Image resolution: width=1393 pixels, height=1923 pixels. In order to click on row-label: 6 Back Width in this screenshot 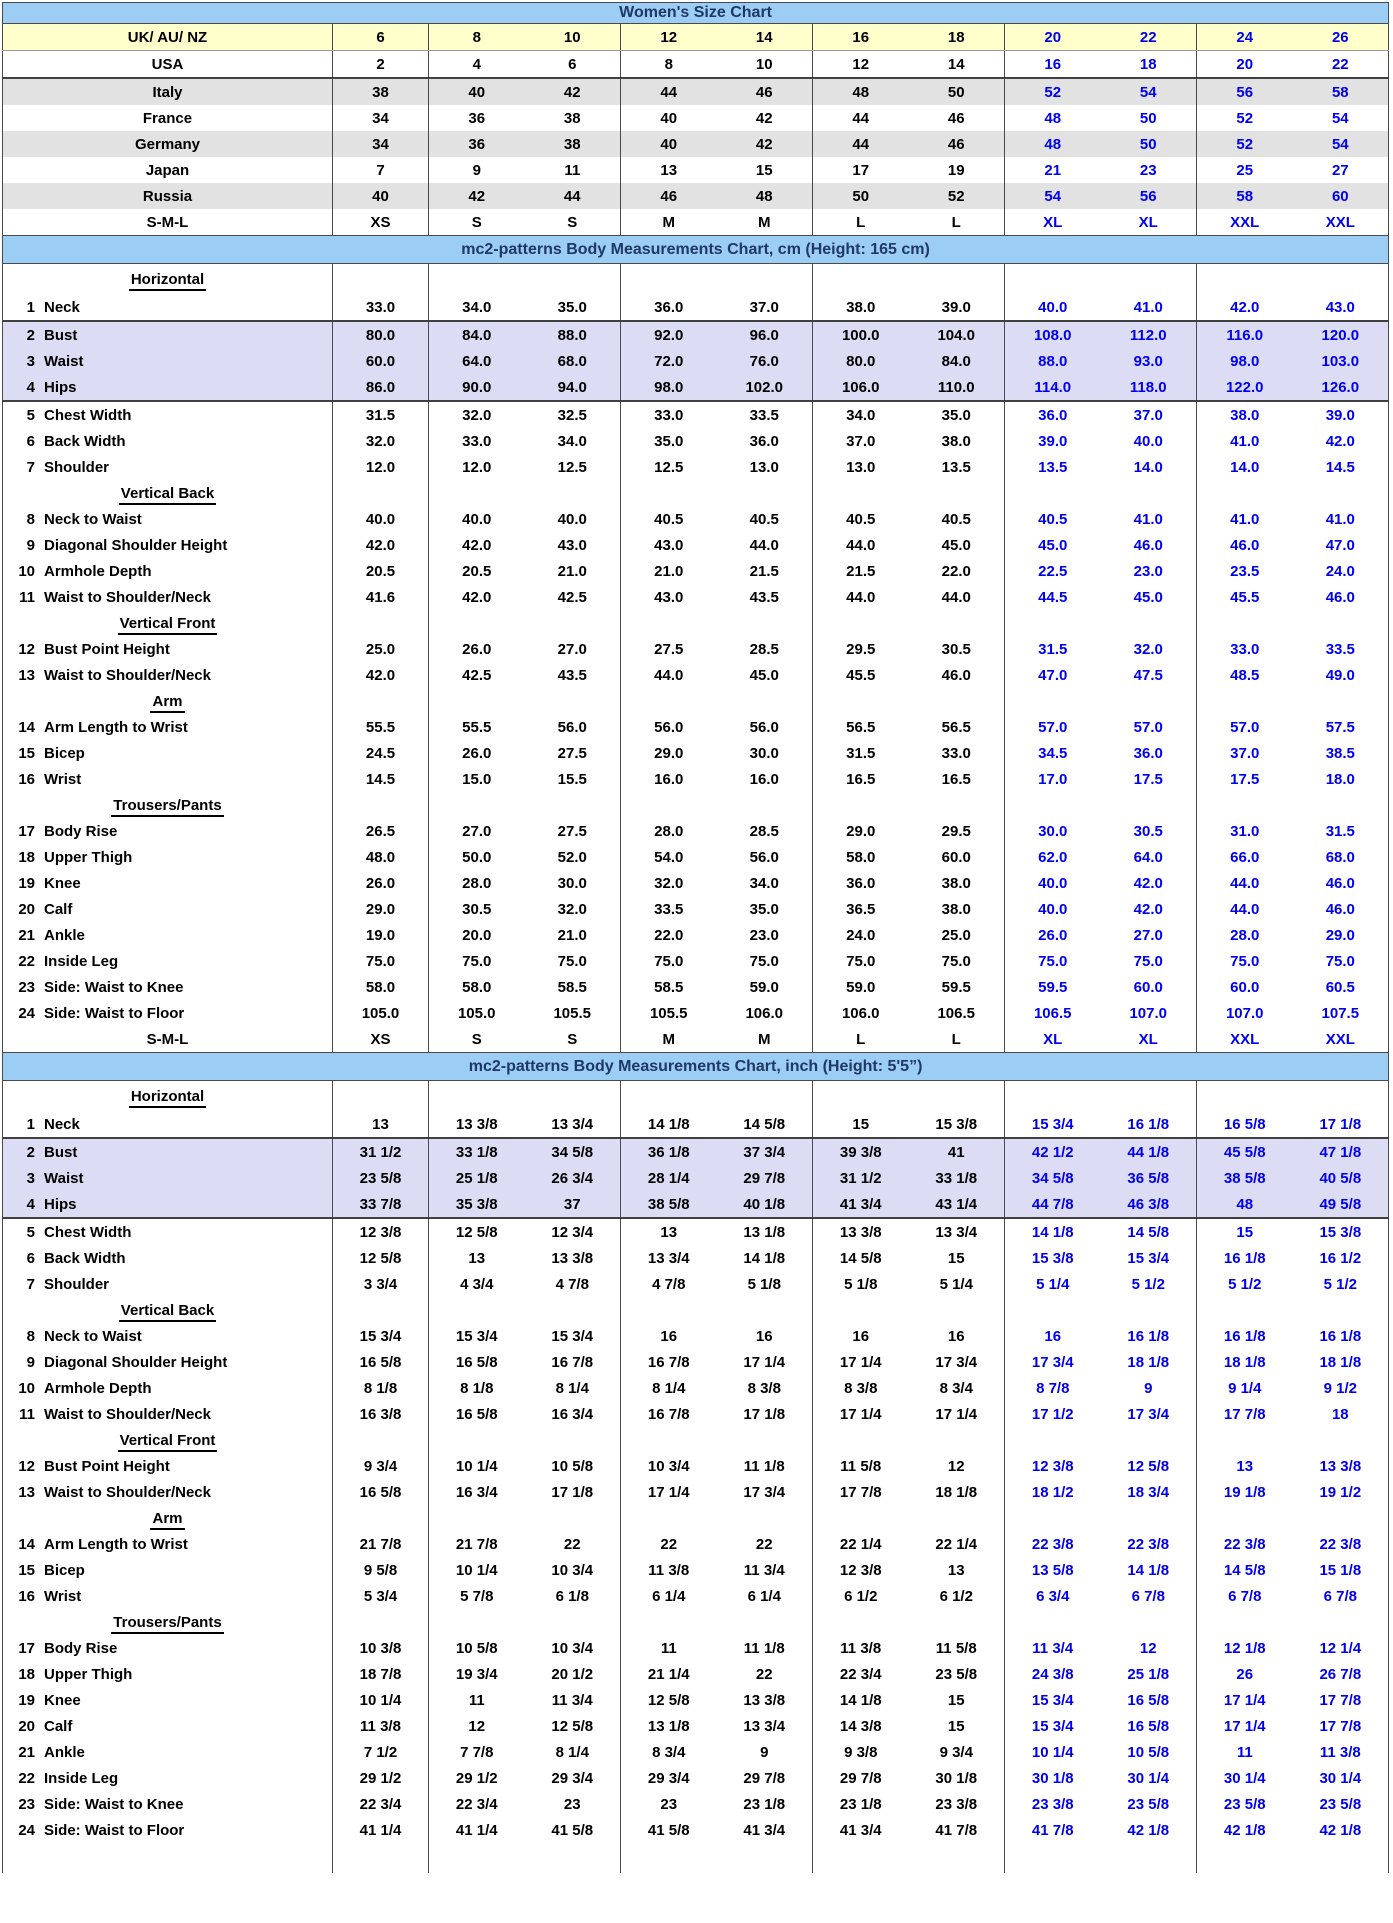, I will do `click(167, 441)`.